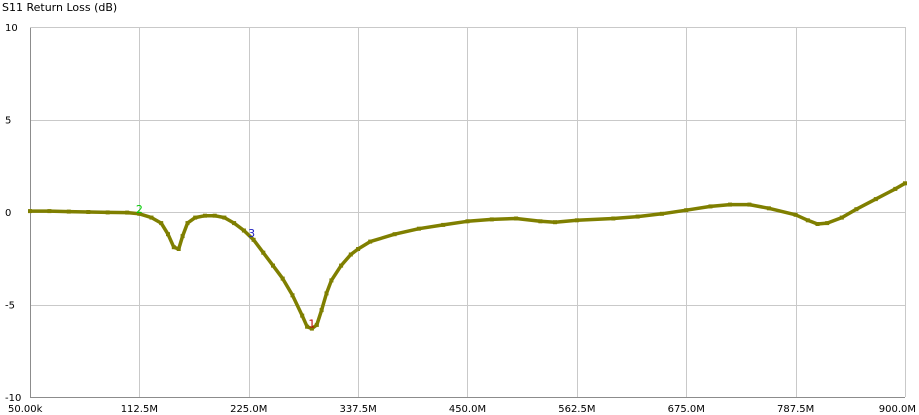 The height and width of the screenshot is (415, 919). I want to click on y-tick-label: 0, so click(8, 213).